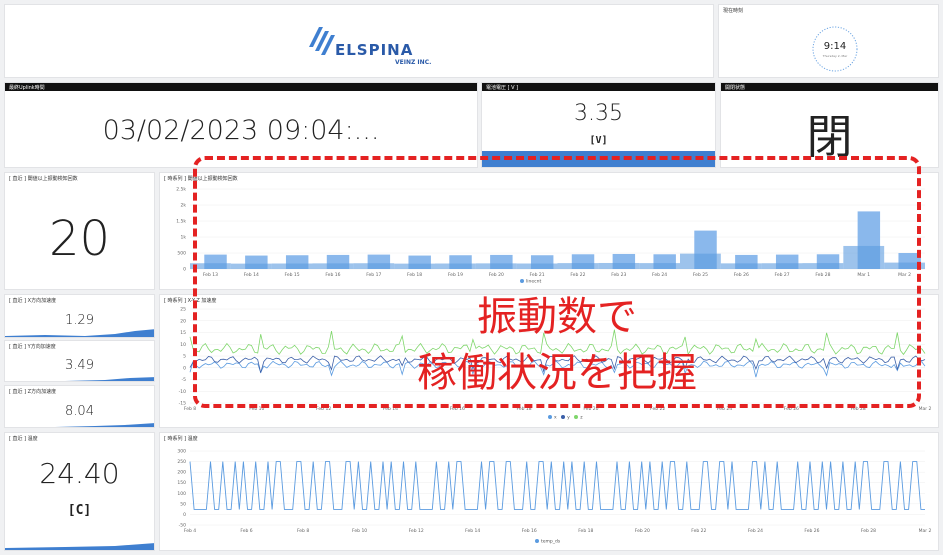 This screenshot has height=555, width=943. I want to click on voltage-title: 電池電圧 [ V ], so click(502, 88).